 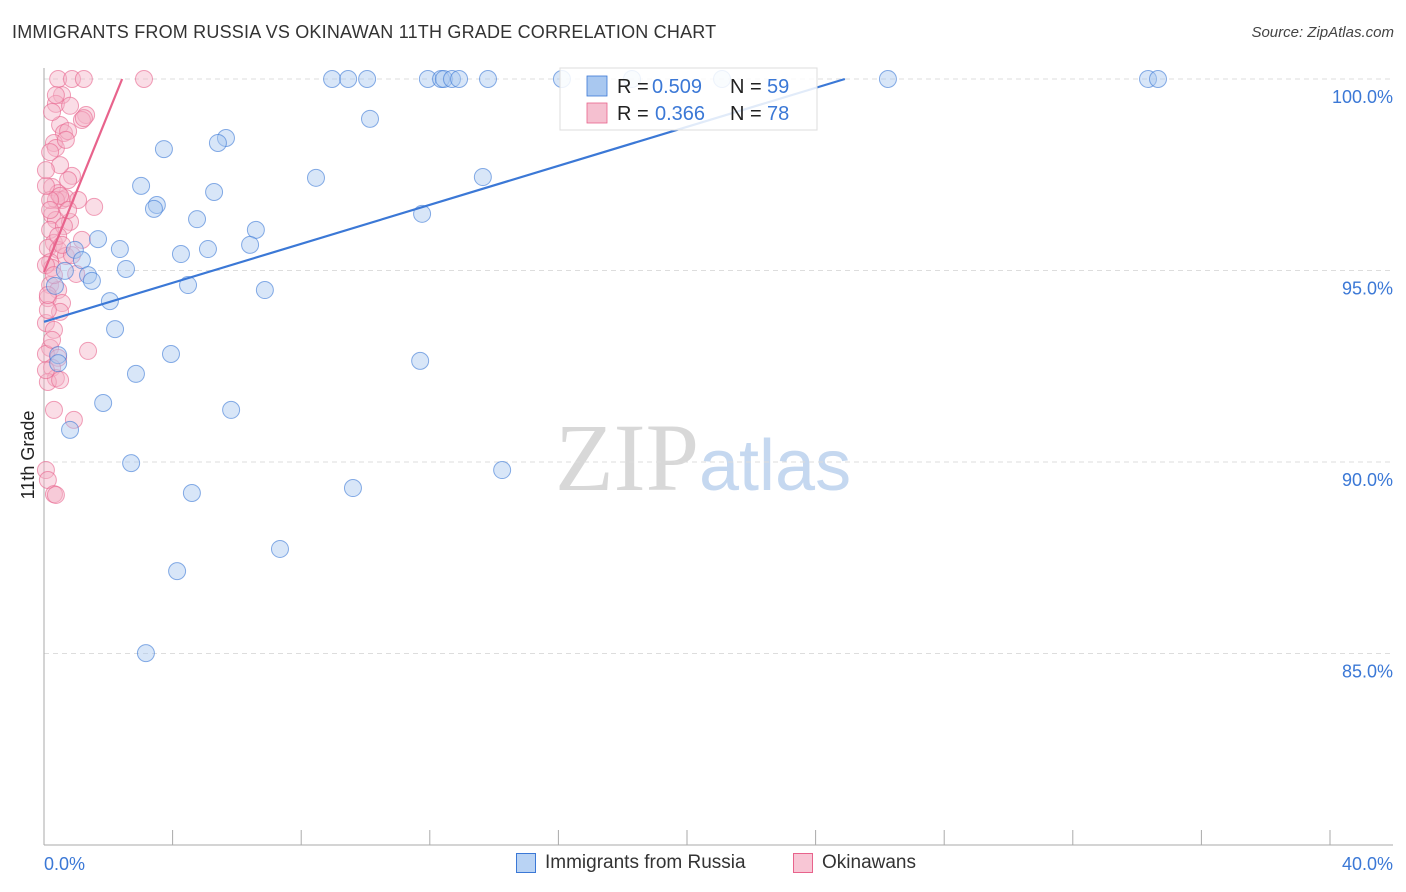 I want to click on watermark: ZIPatlas, so click(x=703, y=457).